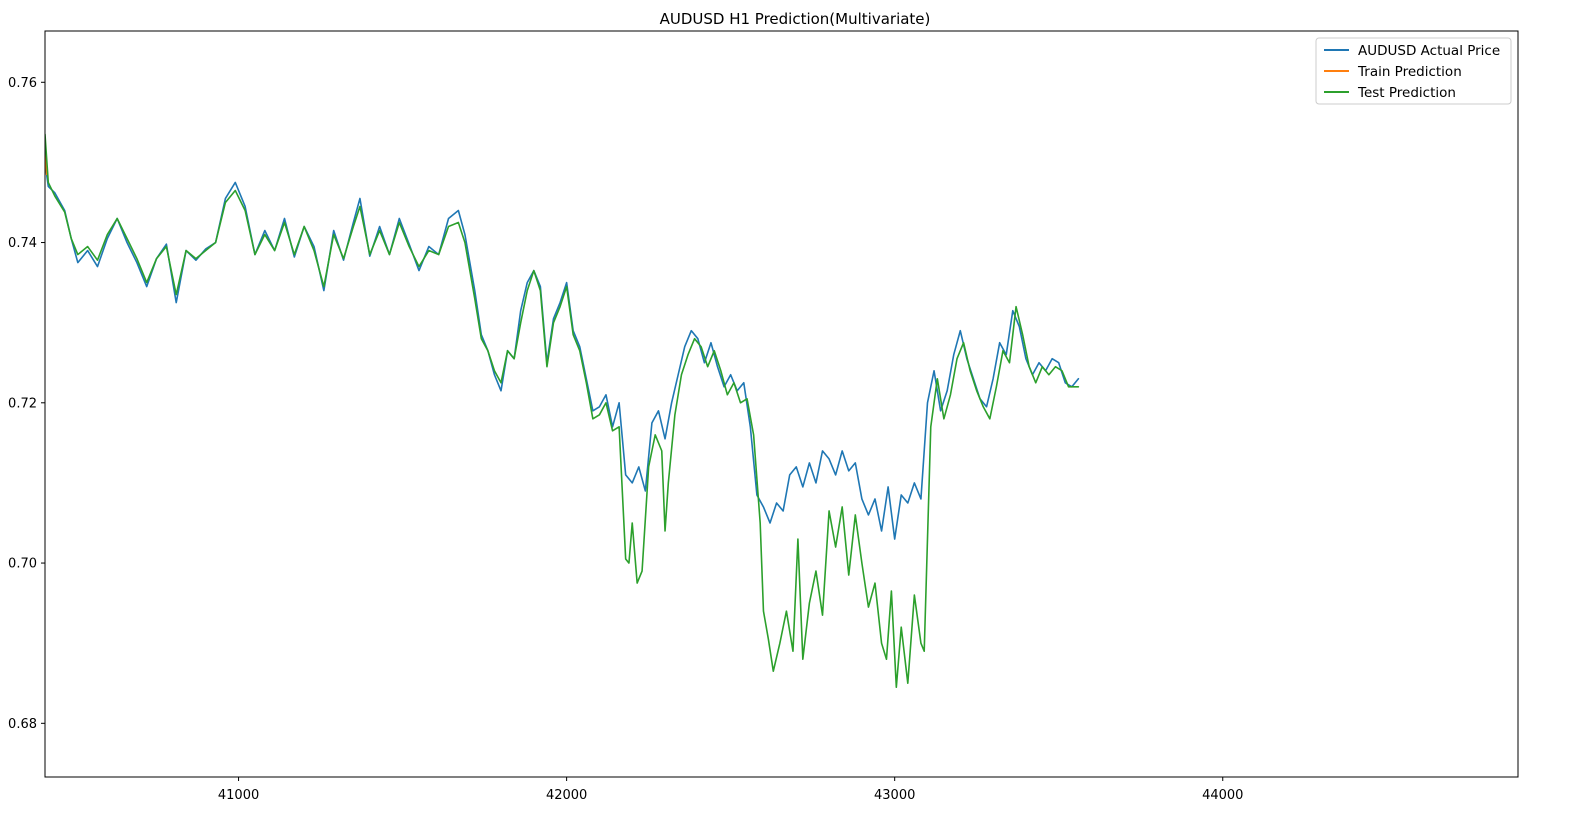 The image size is (1584, 833). I want to click on y-tick-label: 0.74, so click(22, 243).